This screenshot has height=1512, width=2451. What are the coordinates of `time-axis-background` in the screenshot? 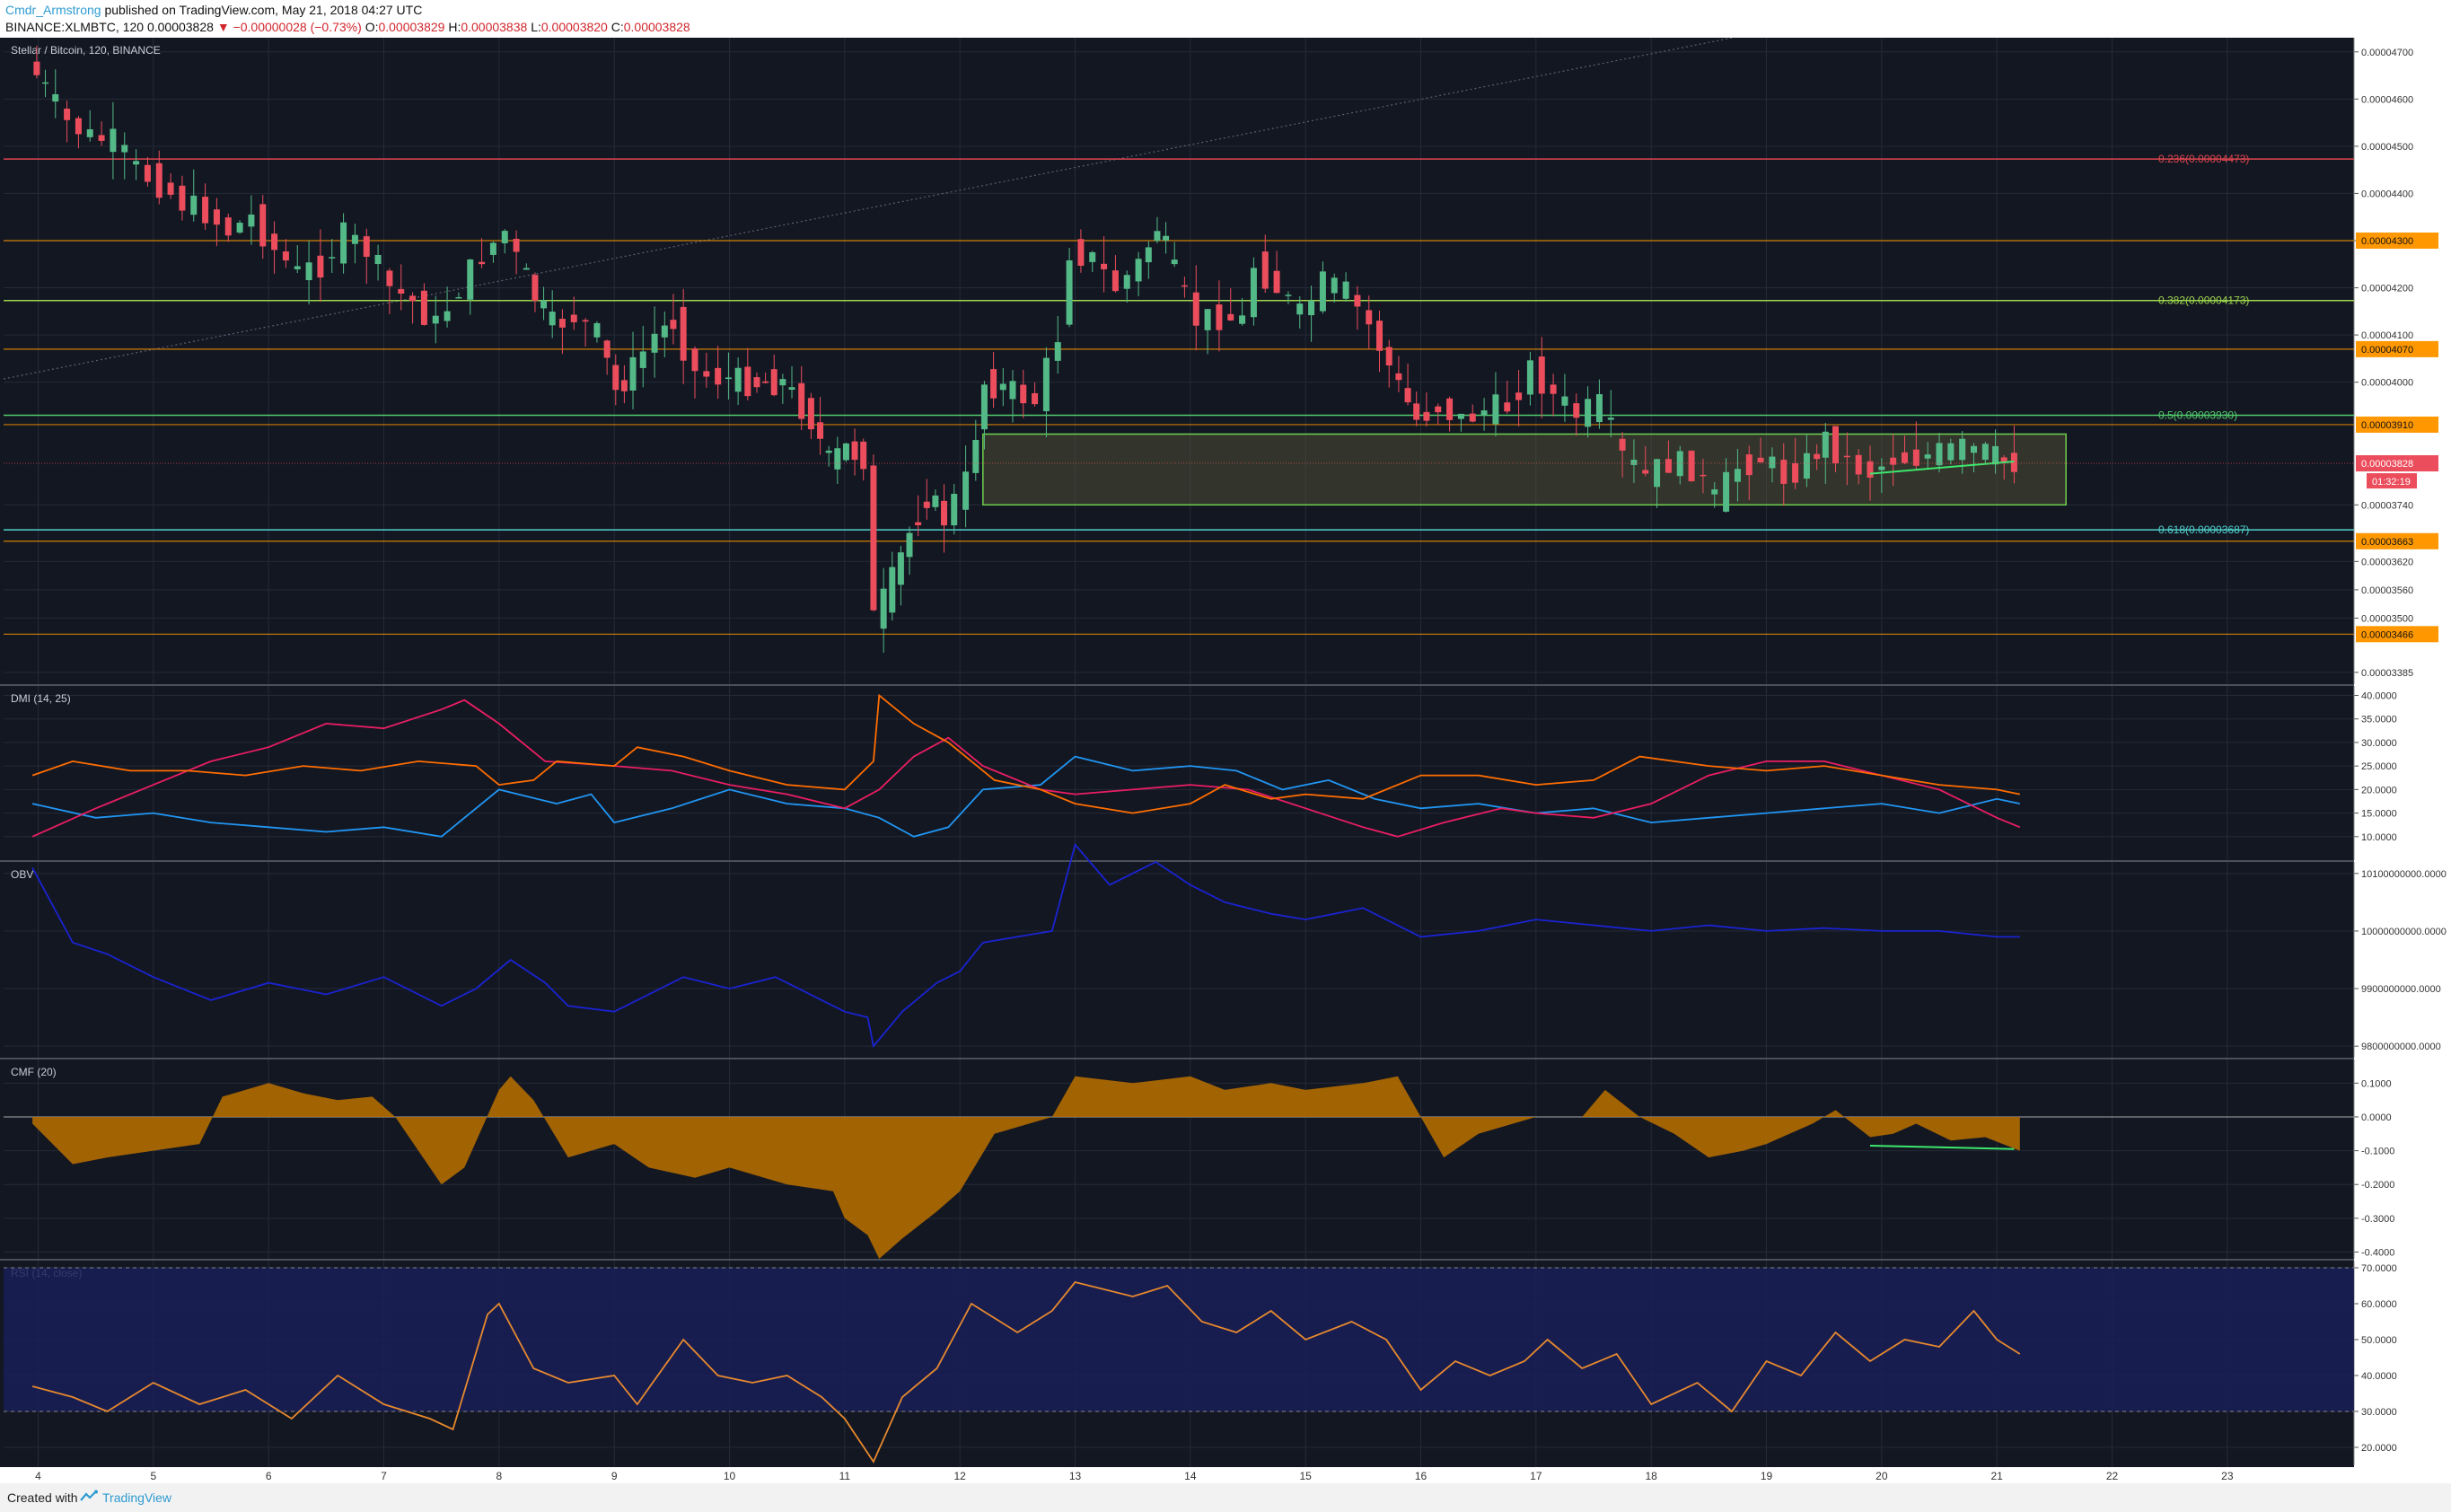 It's located at (1225, 1475).